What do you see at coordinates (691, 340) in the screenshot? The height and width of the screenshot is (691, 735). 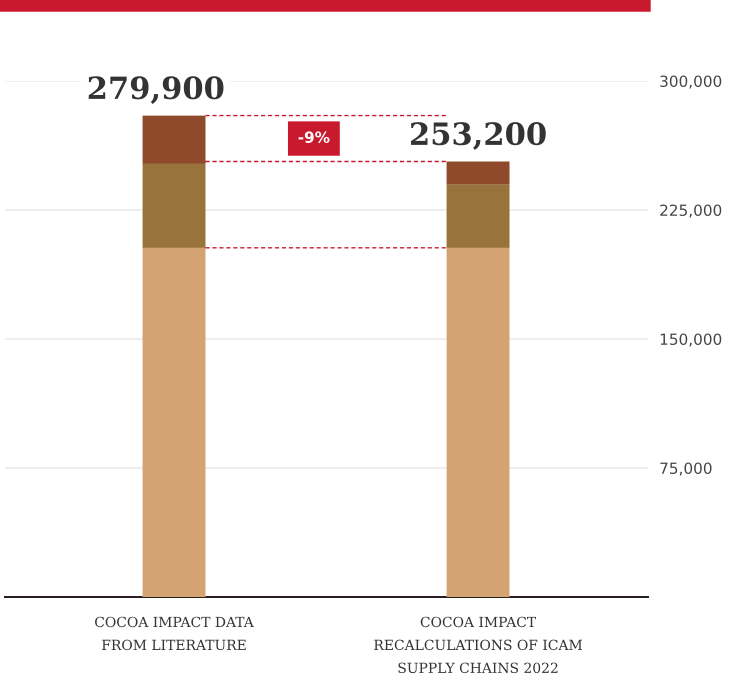 I see `y-tick-label: 150,000` at bounding box center [691, 340].